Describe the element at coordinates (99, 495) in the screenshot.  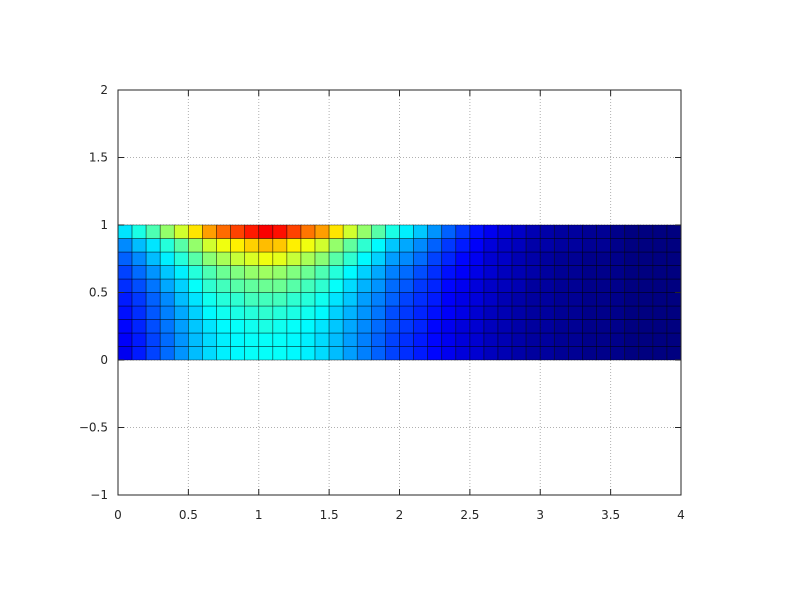
I see `y-tick-label: −1` at that location.